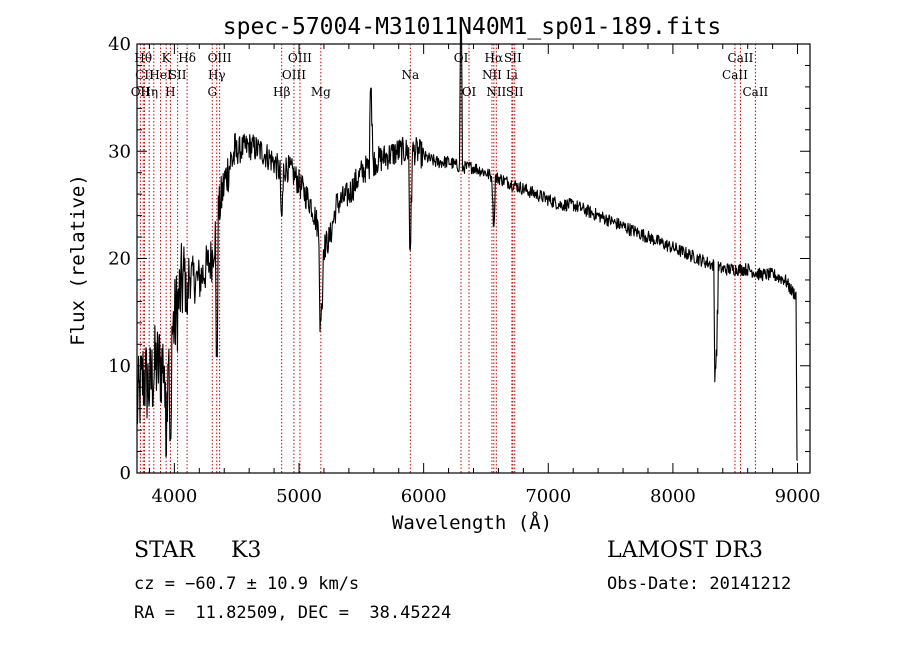 Image resolution: width=900 pixels, height=649 pixels. Describe the element at coordinates (187, 58) in the screenshot. I see `line-marker-label: Hδ` at that location.